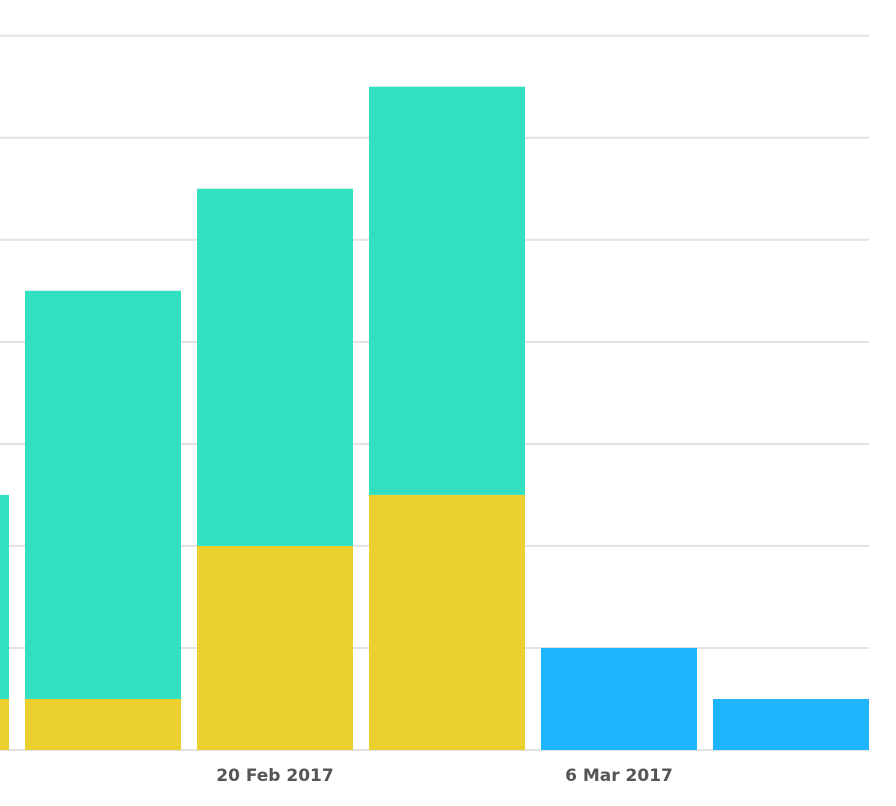 This screenshot has height=806, width=896. Describe the element at coordinates (274, 776) in the screenshot. I see `x-tick-label: 20 Feb 2017` at that location.